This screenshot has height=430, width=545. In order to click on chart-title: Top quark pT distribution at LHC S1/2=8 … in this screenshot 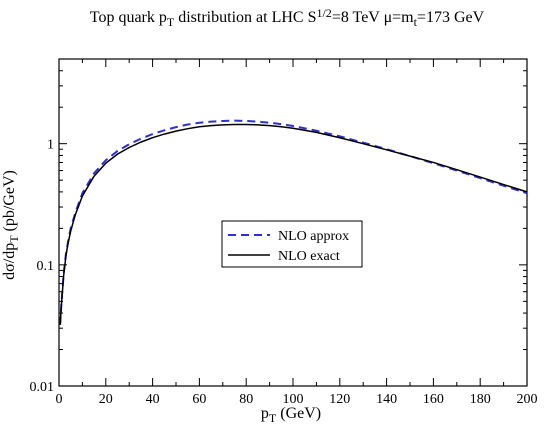, I will do `click(287, 17)`.